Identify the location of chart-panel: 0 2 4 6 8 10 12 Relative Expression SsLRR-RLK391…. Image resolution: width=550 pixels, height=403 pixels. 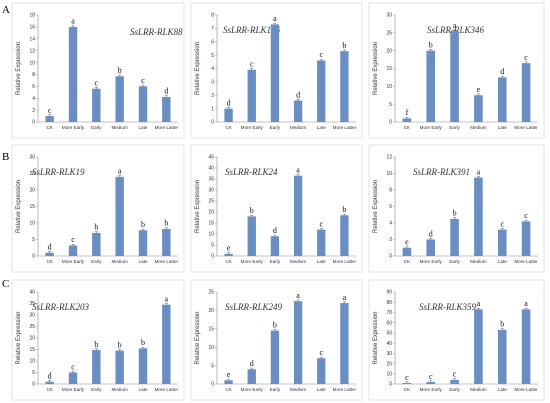
(456, 208).